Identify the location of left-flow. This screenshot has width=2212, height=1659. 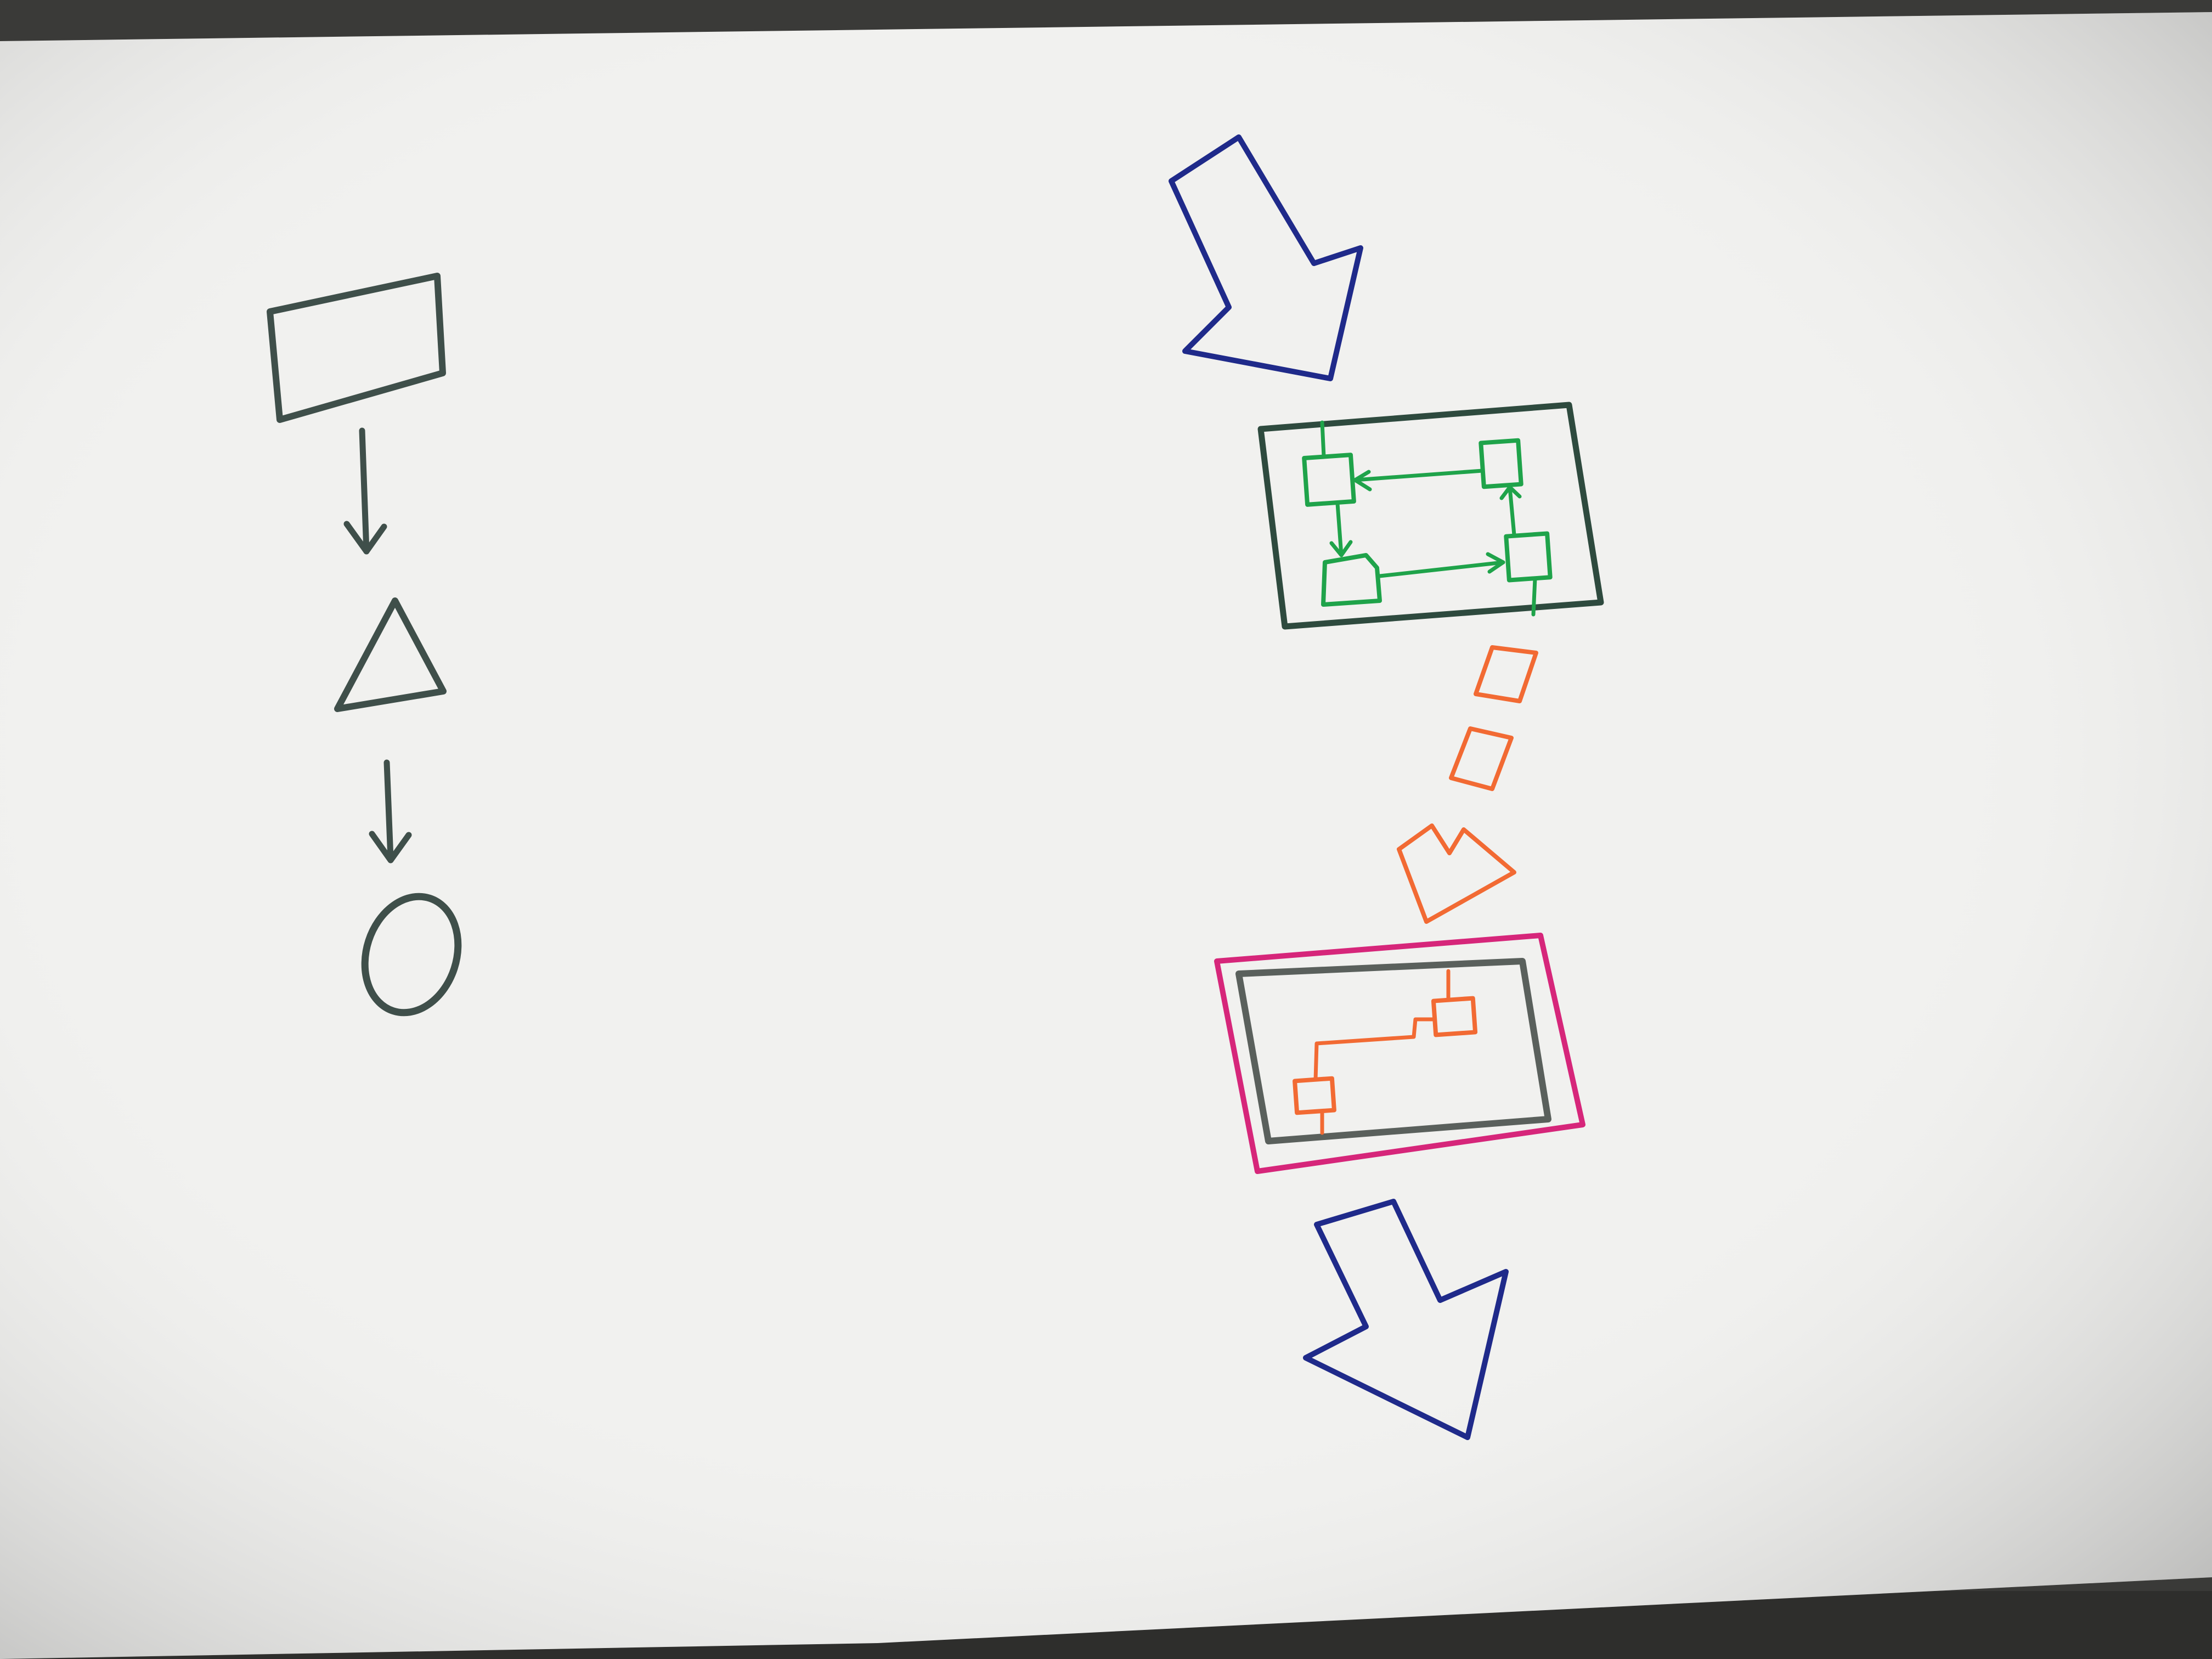
(364, 645).